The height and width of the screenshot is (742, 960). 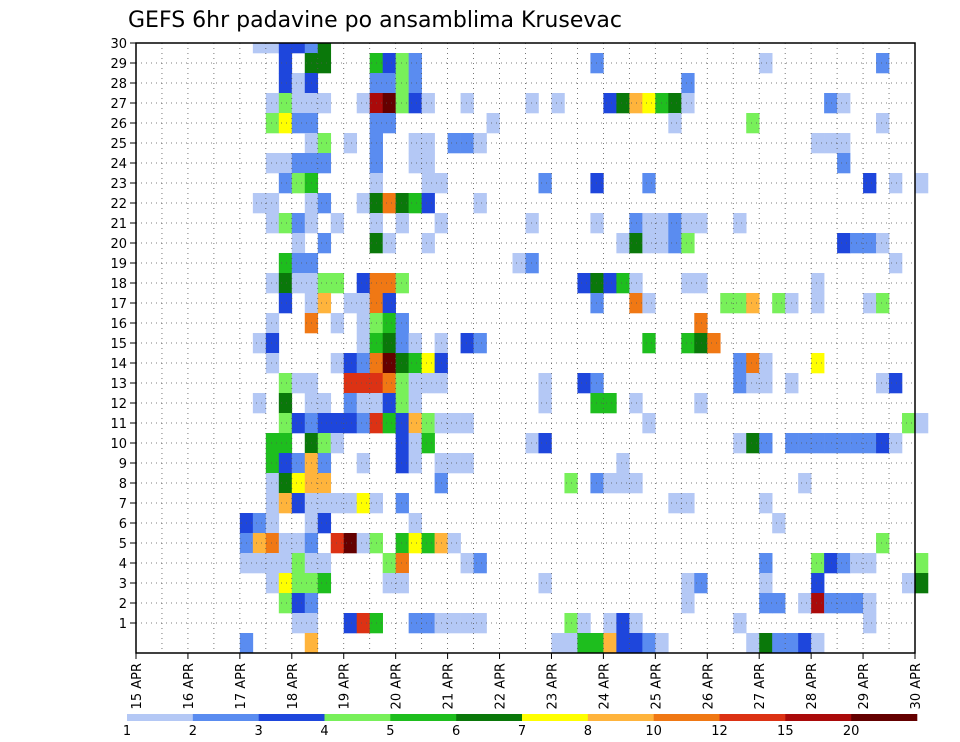 What do you see at coordinates (118, 364) in the screenshot?
I see `y-tick-label: 14` at bounding box center [118, 364].